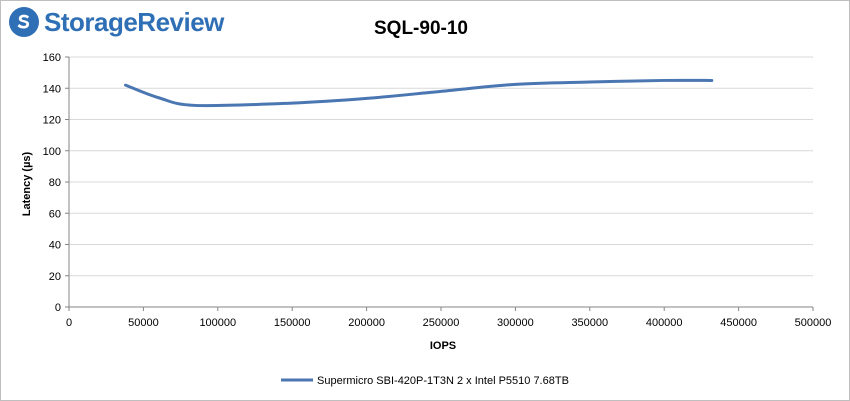  I want to click on series-layer, so click(419, 93).